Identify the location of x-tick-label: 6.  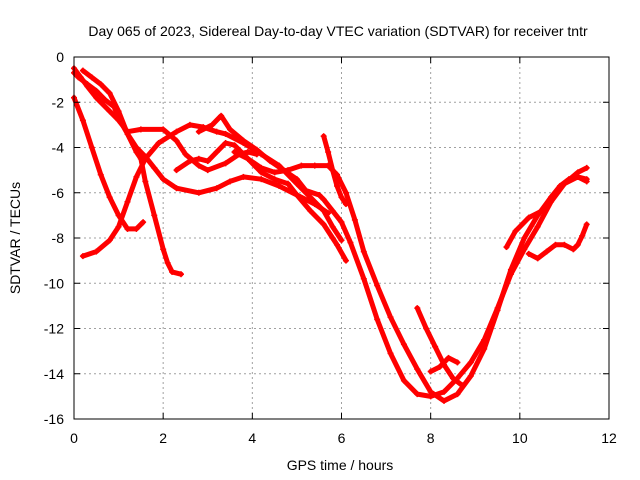
(342, 438).